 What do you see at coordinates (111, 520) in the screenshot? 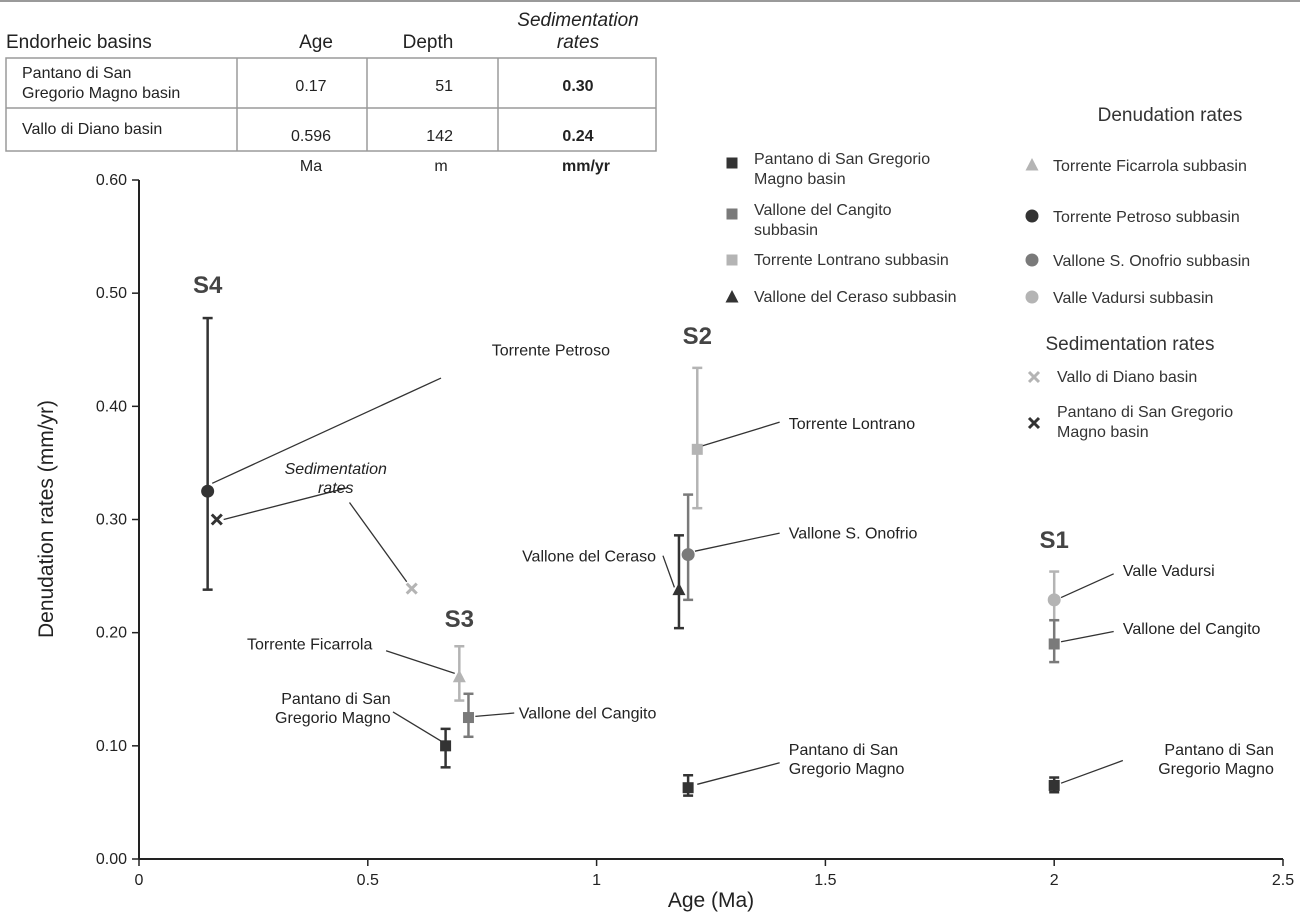
I see `y-tick-label: 0.30` at bounding box center [111, 520].